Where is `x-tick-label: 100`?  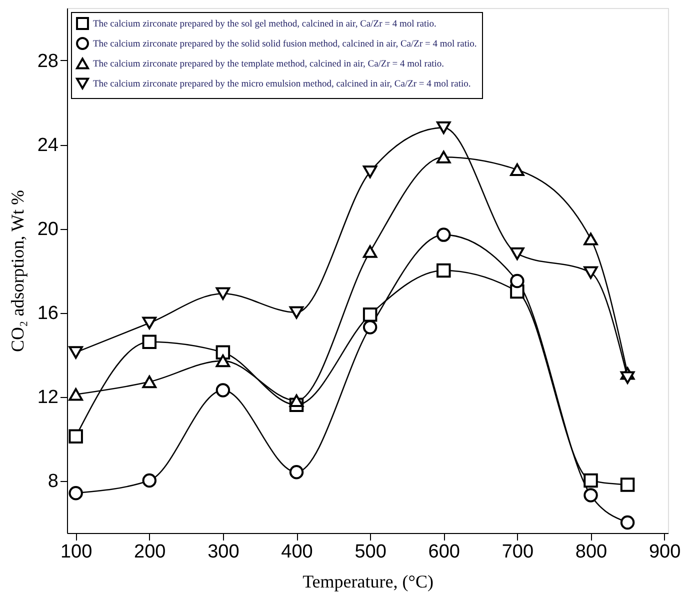 x-tick-label: 100 is located at coordinates (76, 552).